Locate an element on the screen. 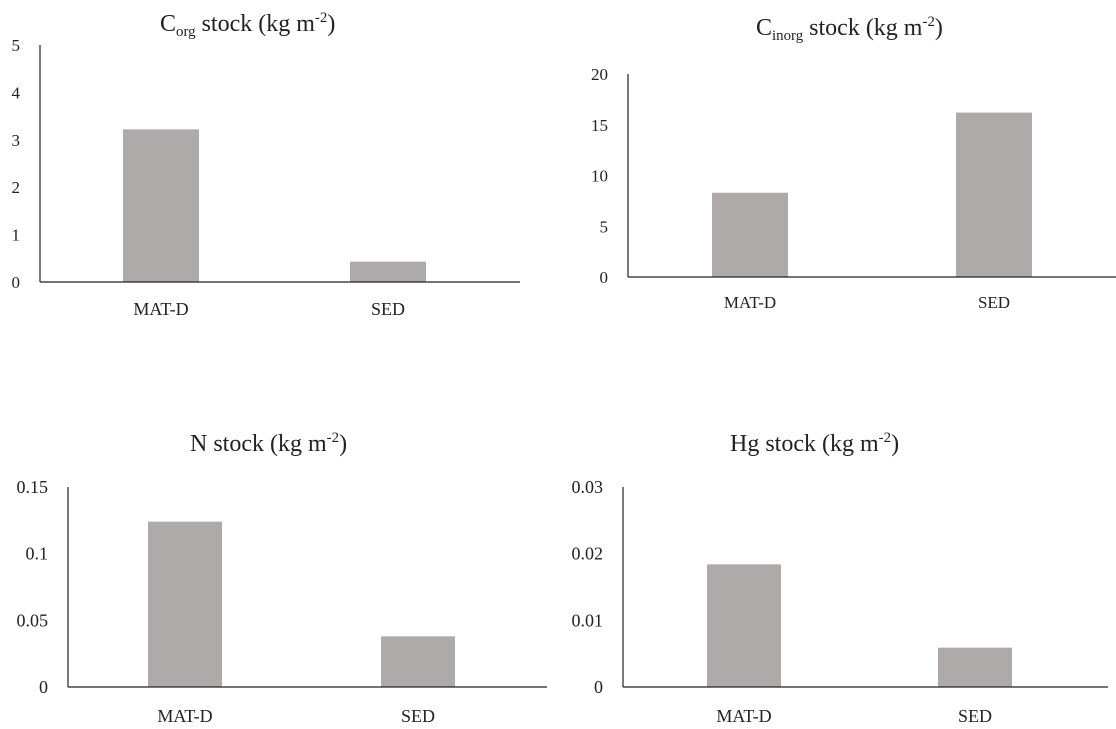  y-tick-label: 0.02 is located at coordinates (588, 554).